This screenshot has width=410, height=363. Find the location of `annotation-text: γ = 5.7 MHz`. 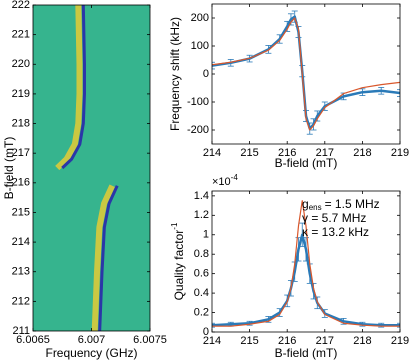

annotation-text: γ = 5.7 MHz is located at coordinates (334, 218).